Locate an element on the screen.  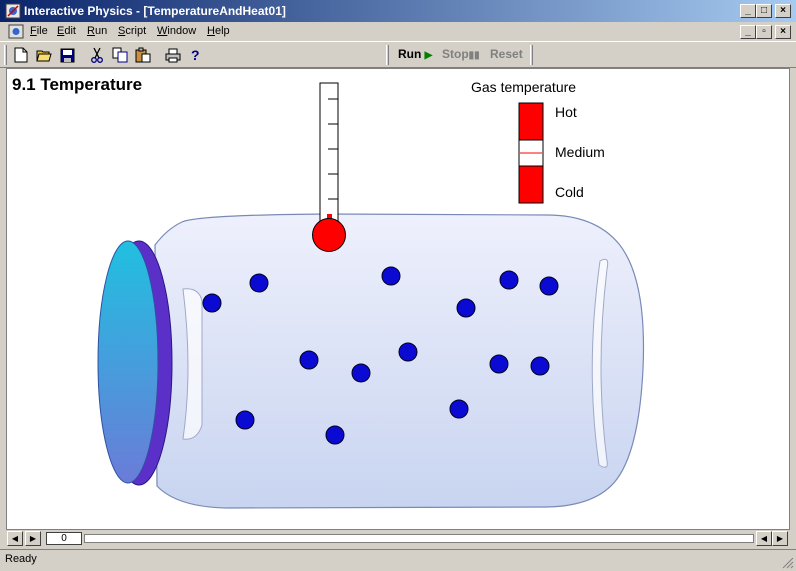
pause-icon: ▮▮ is located at coordinates (474, 55).